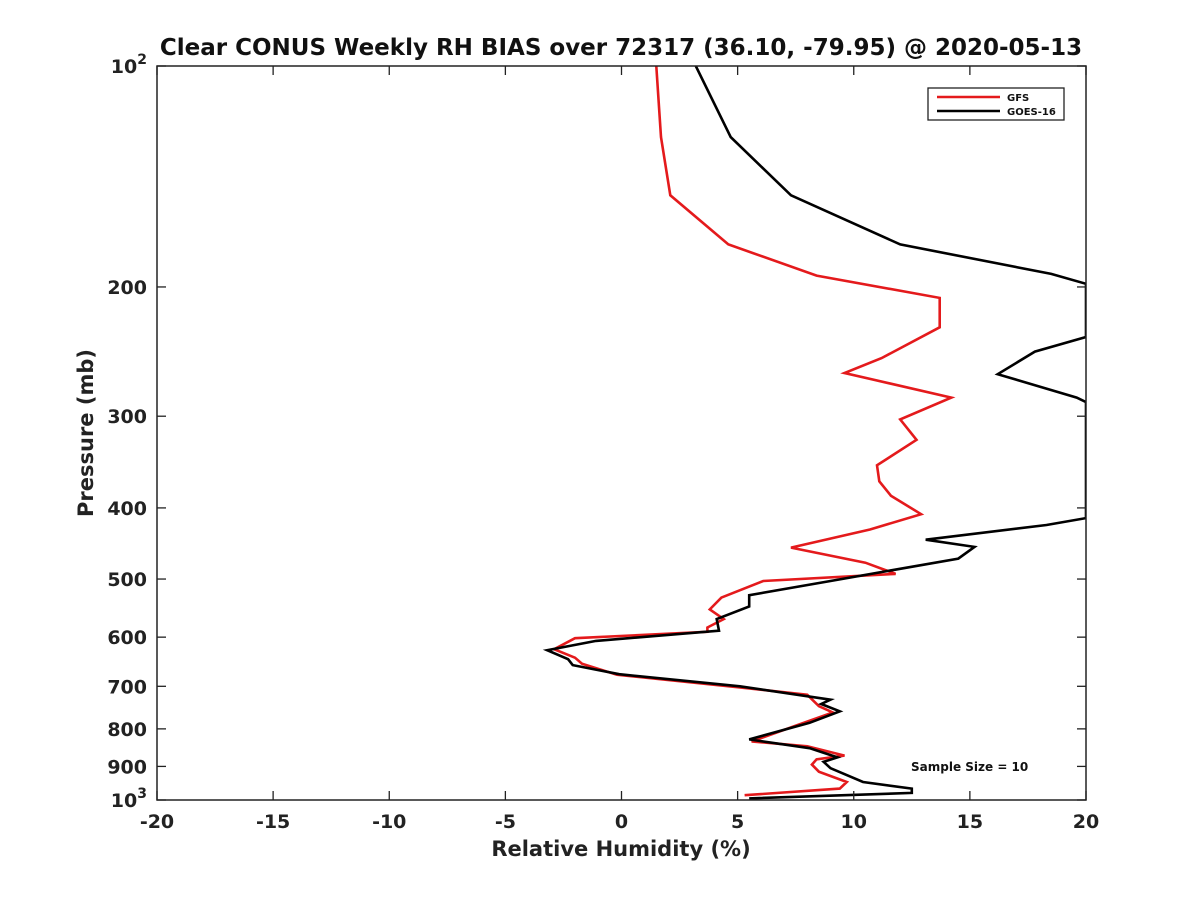 This screenshot has width=1200, height=900. Describe the element at coordinates (389, 822) in the screenshot. I see `x-tick-label: -10` at that location.